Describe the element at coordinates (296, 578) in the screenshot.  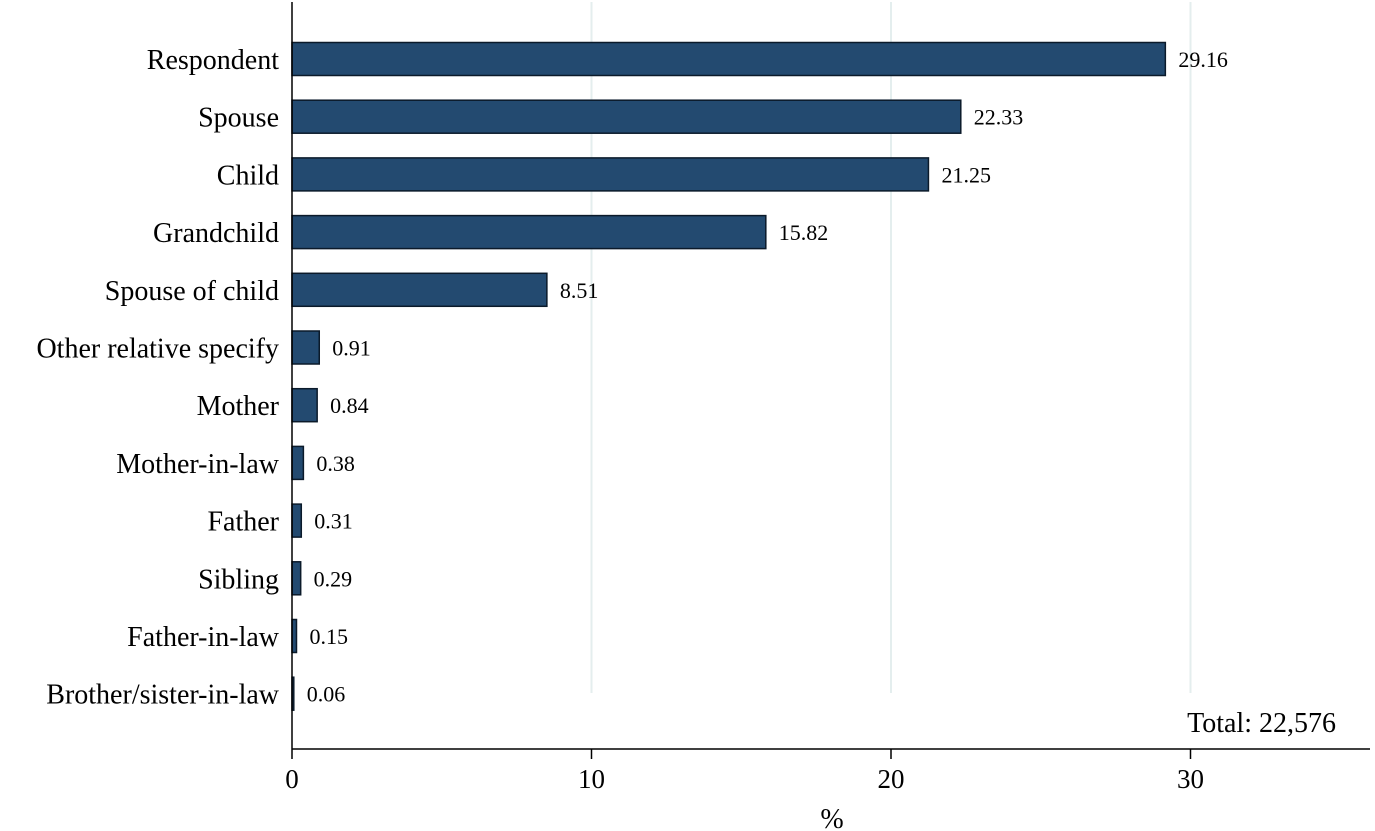
I see `bar-sibling` at that location.